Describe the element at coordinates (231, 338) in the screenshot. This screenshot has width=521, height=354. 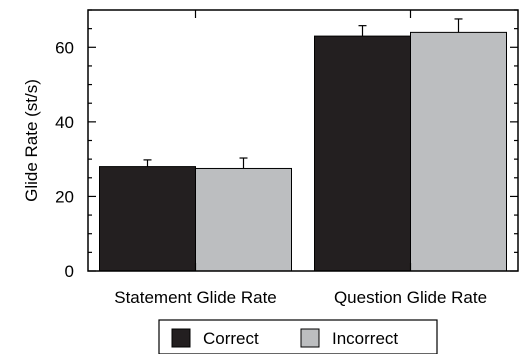
I see `legend-label-correct: Correct` at that location.